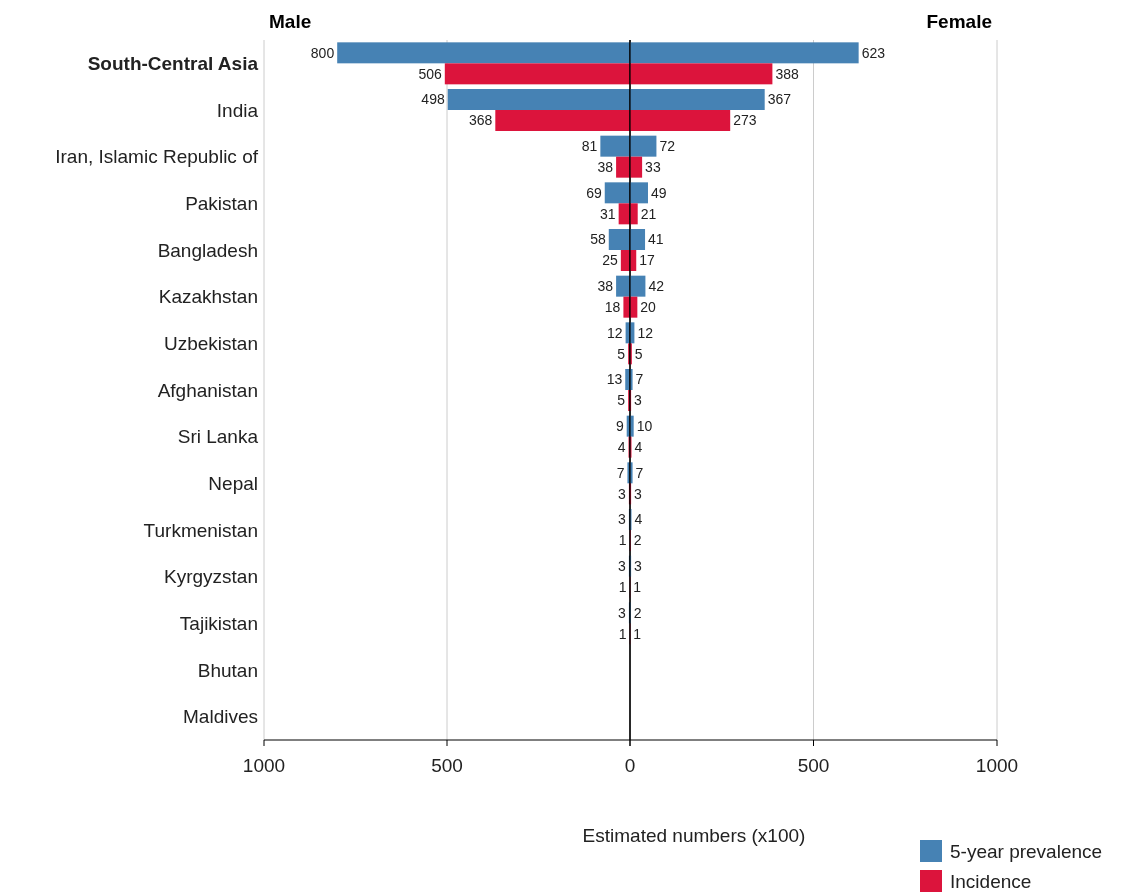 This screenshot has height=894, width=1138. What do you see at coordinates (173, 63) in the screenshot?
I see `y-tick-label: South-Central Asia` at bounding box center [173, 63].